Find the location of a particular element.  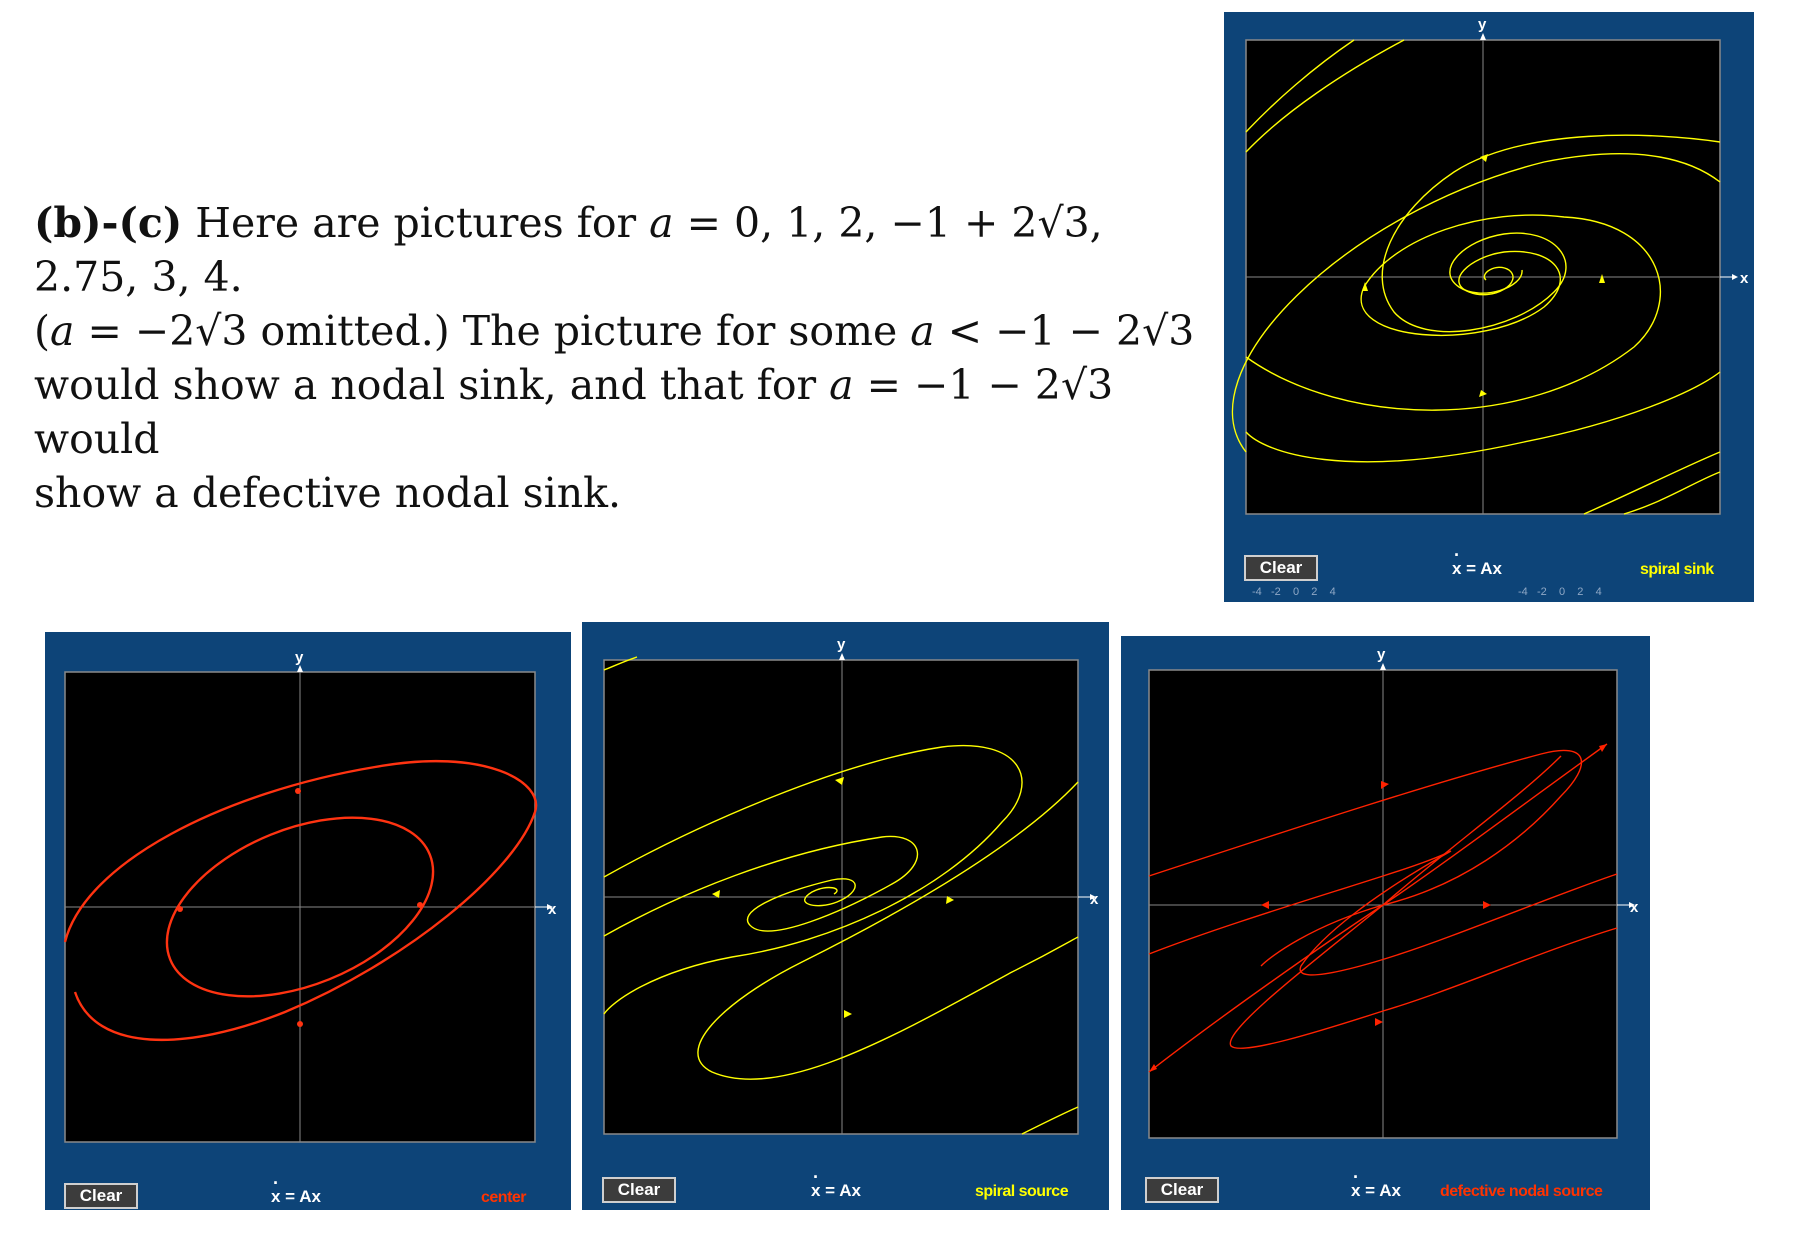

text-run: < −1 − 2√3 is located at coordinates (1064, 331).